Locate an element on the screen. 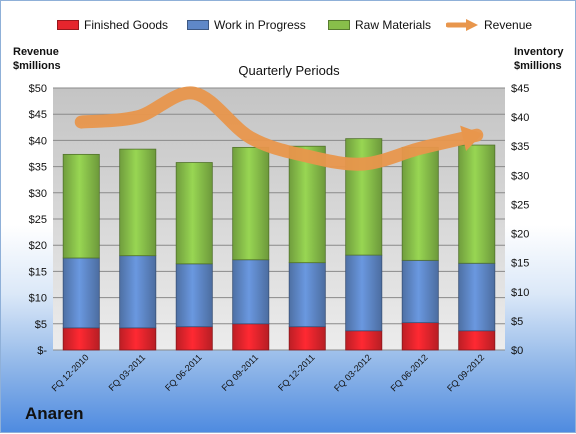 This screenshot has width=576, height=434. left-tick-label: $10 is located at coordinates (38, 299).